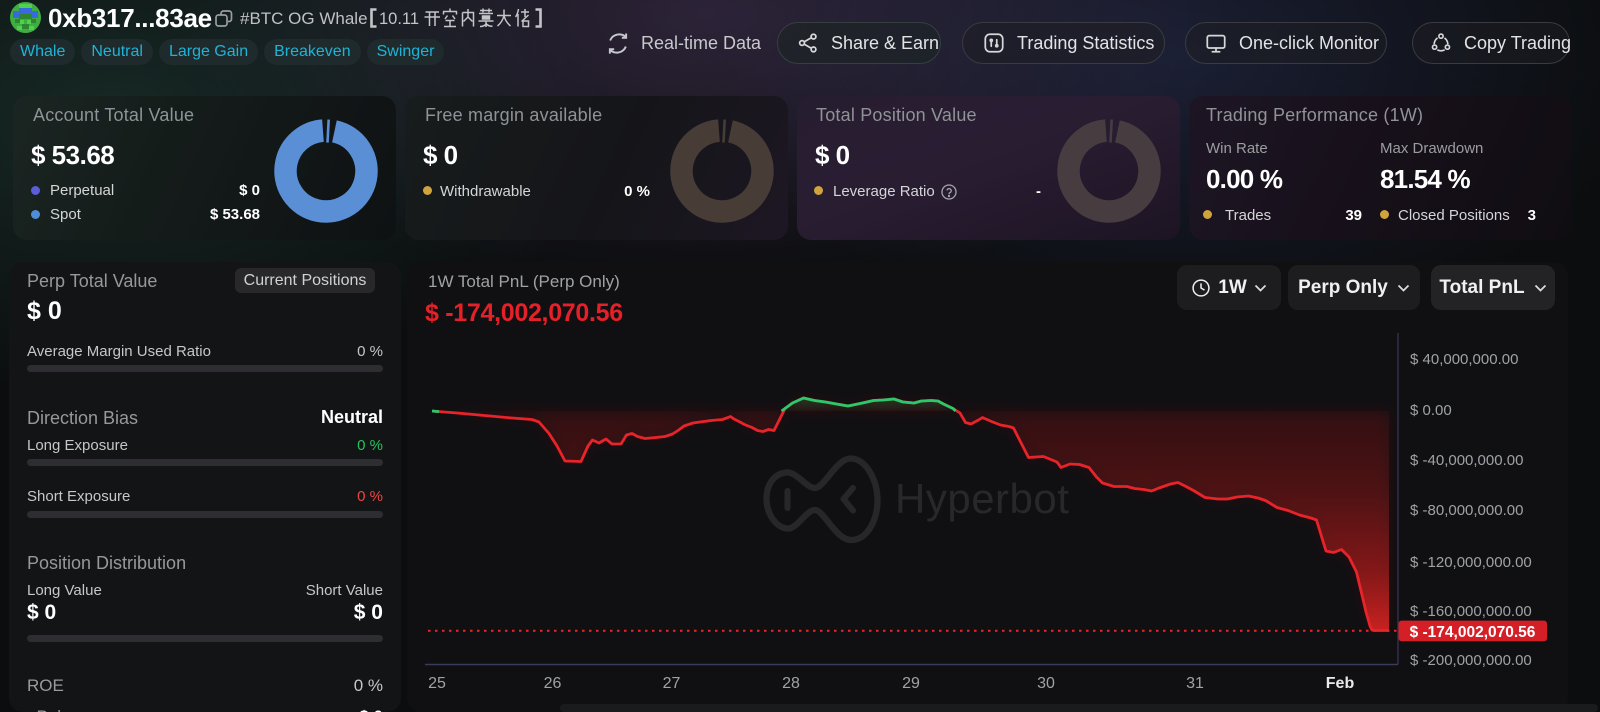  I want to click on svg-text: 10.11, so click(399, 19).